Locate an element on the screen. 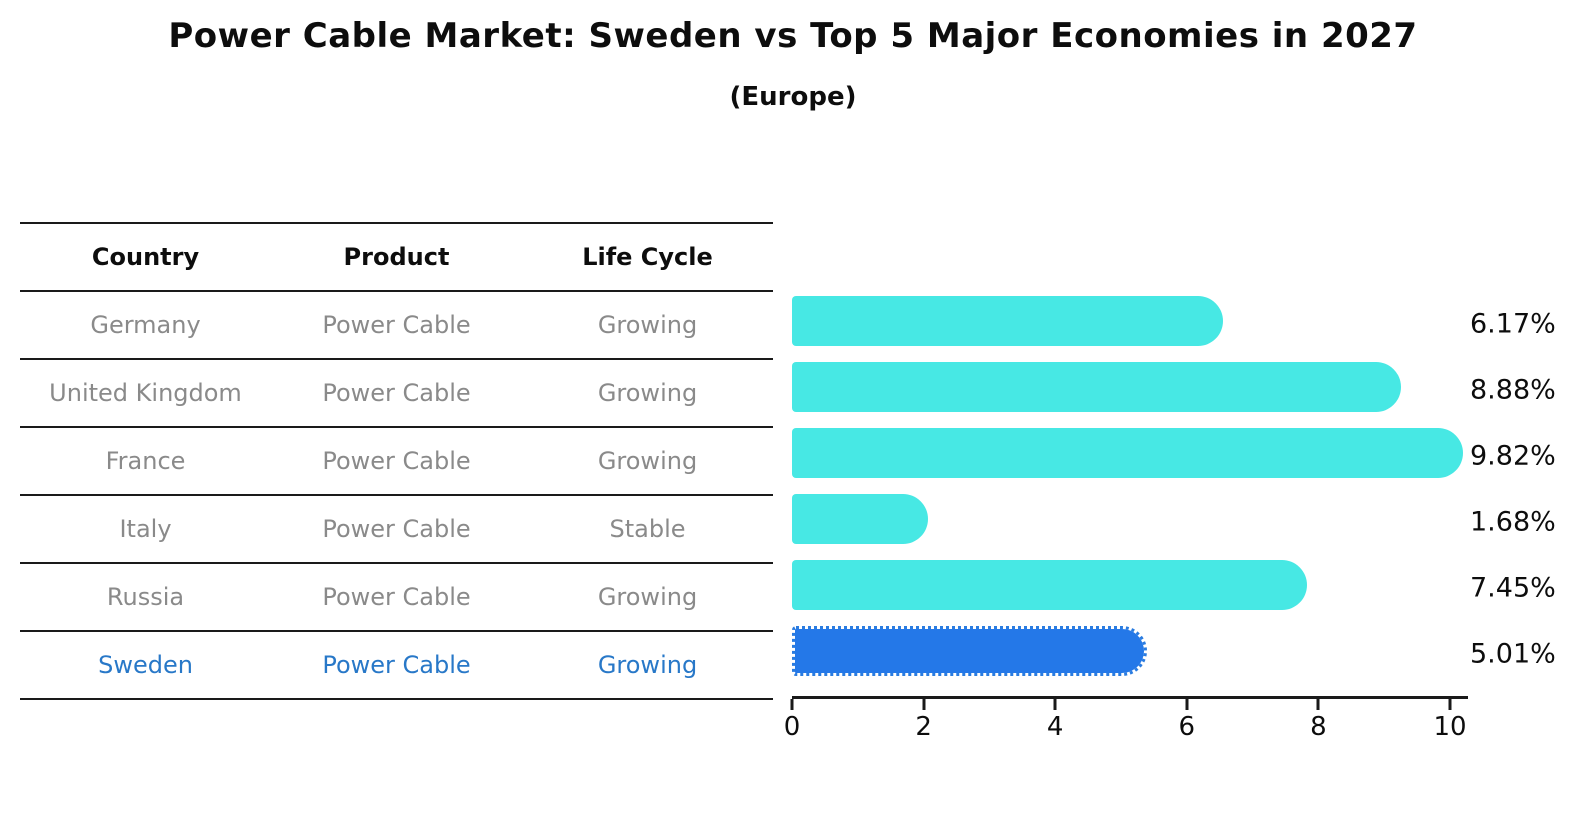  table-row-russia: Russia Power Cable Growing is located at coordinates (396, 596).